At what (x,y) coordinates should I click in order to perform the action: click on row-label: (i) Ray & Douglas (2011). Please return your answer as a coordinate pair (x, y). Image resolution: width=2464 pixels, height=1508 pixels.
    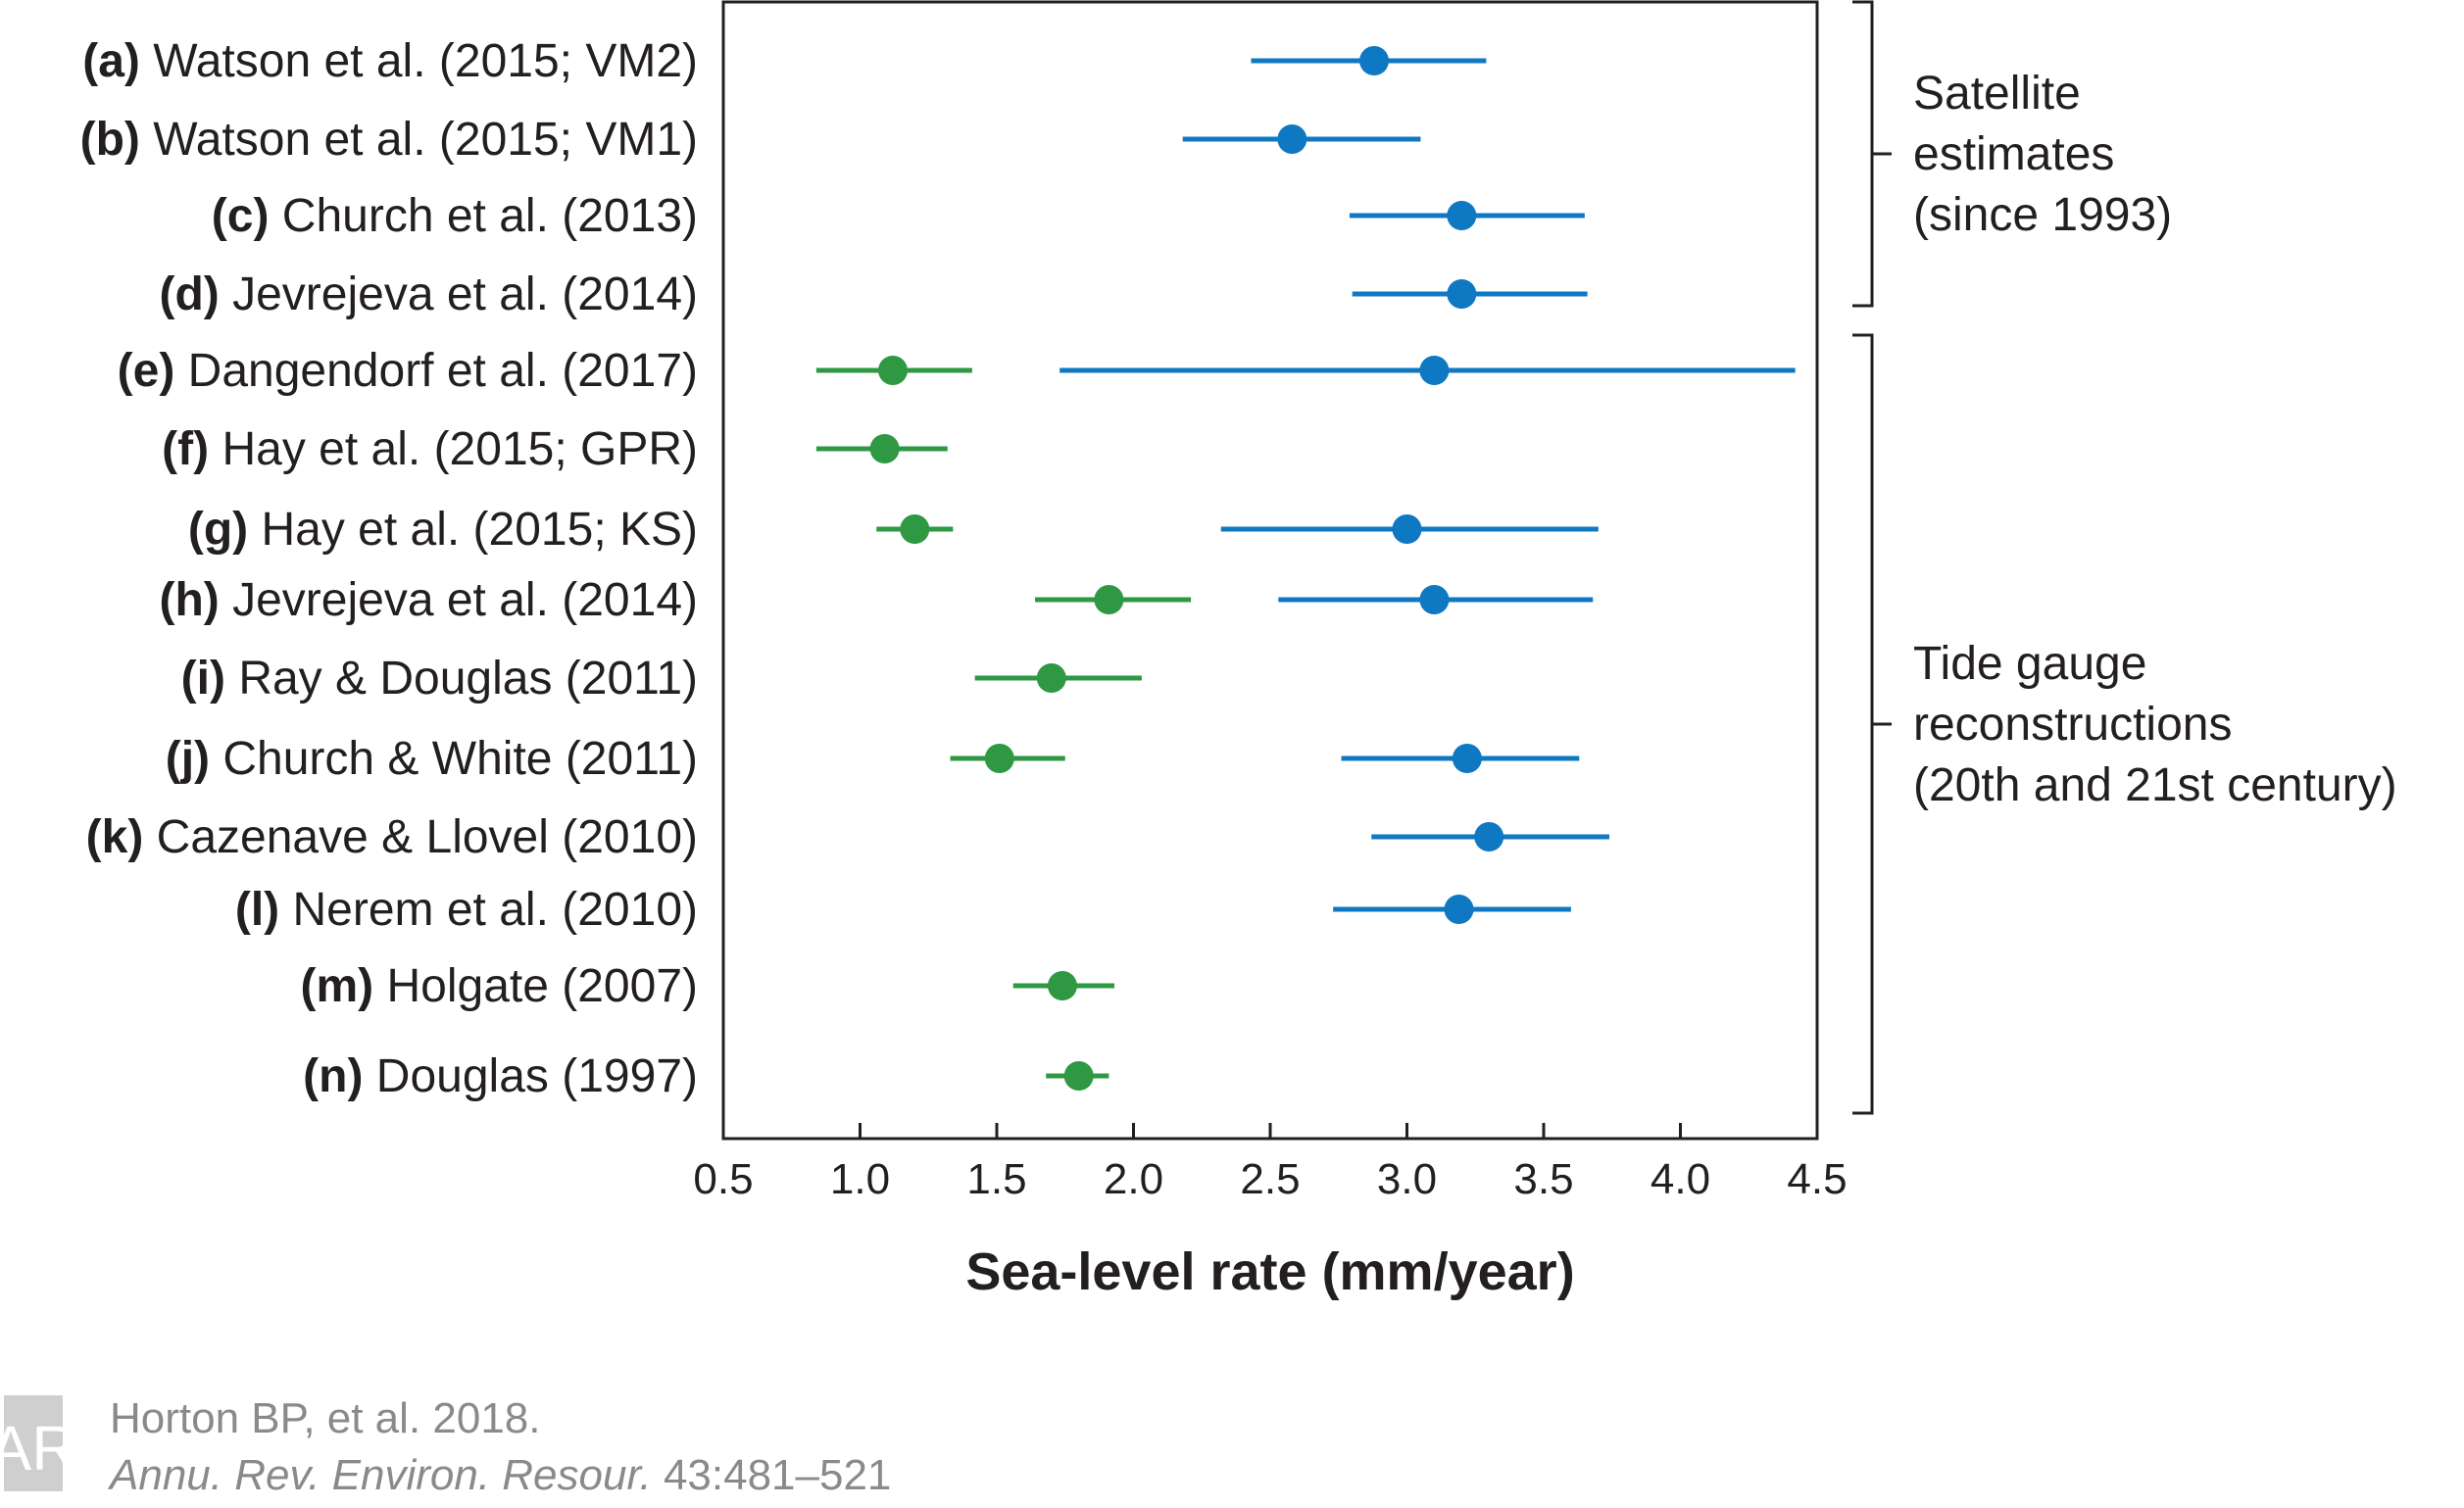
    Looking at the image, I should click on (440, 679).